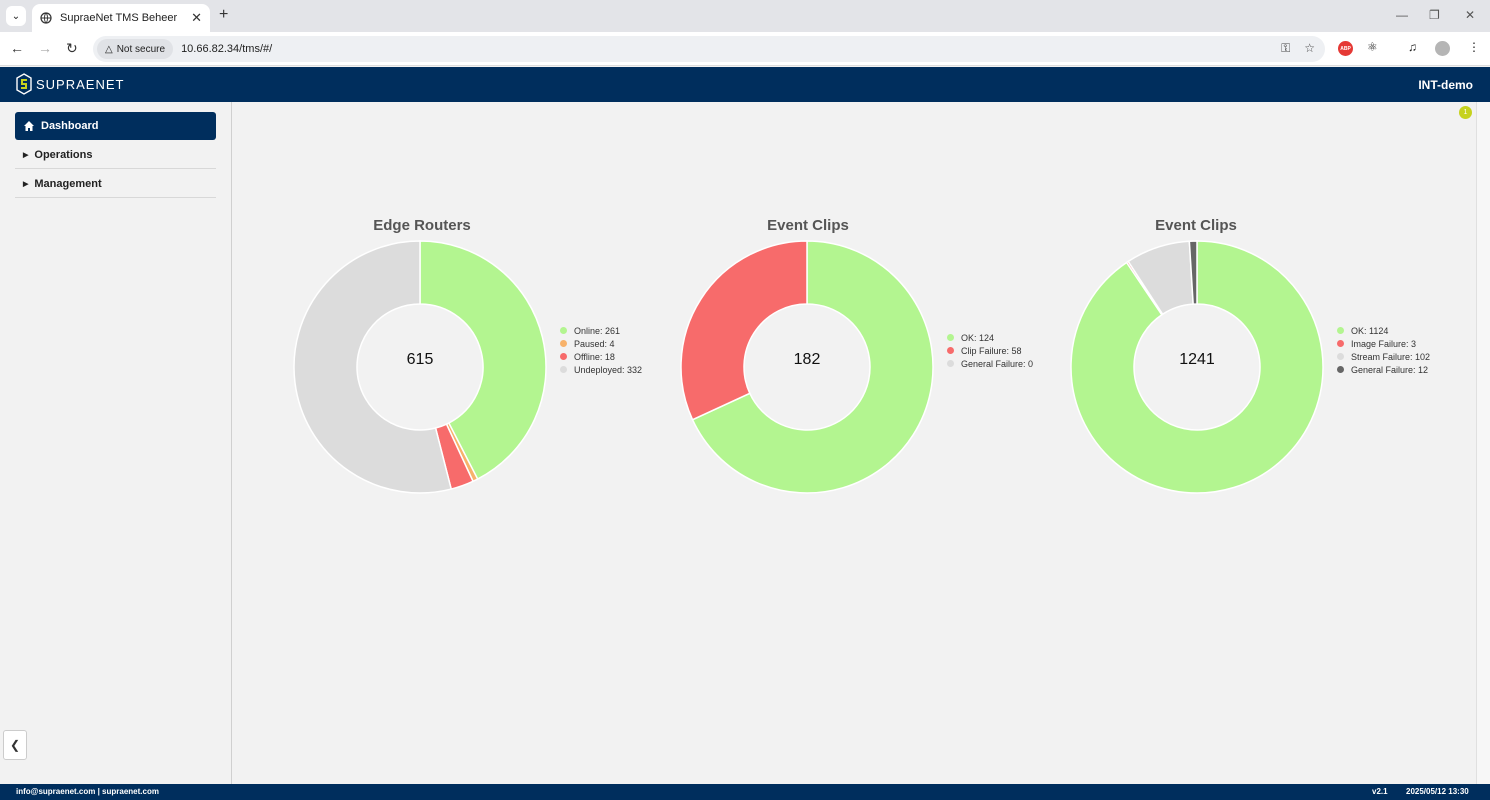 The height and width of the screenshot is (800, 1490). I want to click on legend-label: Online: 261, so click(597, 330).